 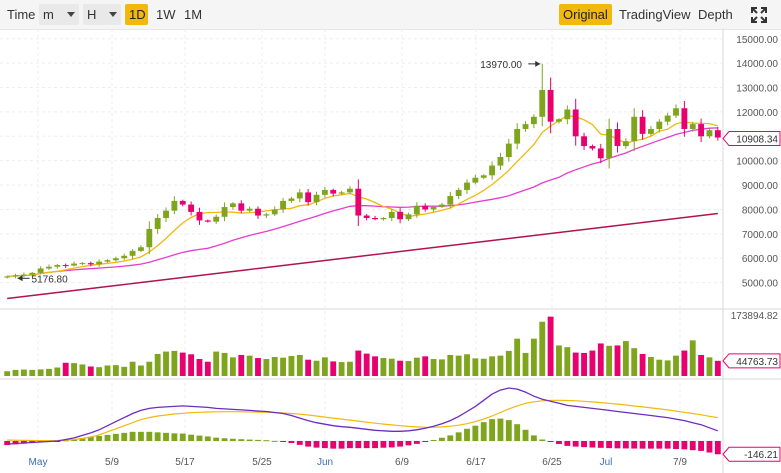 What do you see at coordinates (760, 284) in the screenshot?
I see `price-tick-label: 5000.00` at bounding box center [760, 284].